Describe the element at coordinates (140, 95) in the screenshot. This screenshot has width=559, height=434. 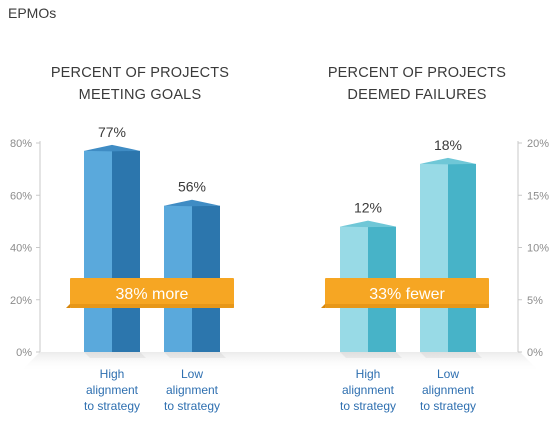
I see `panel-title-line: MEETING GOALS` at that location.